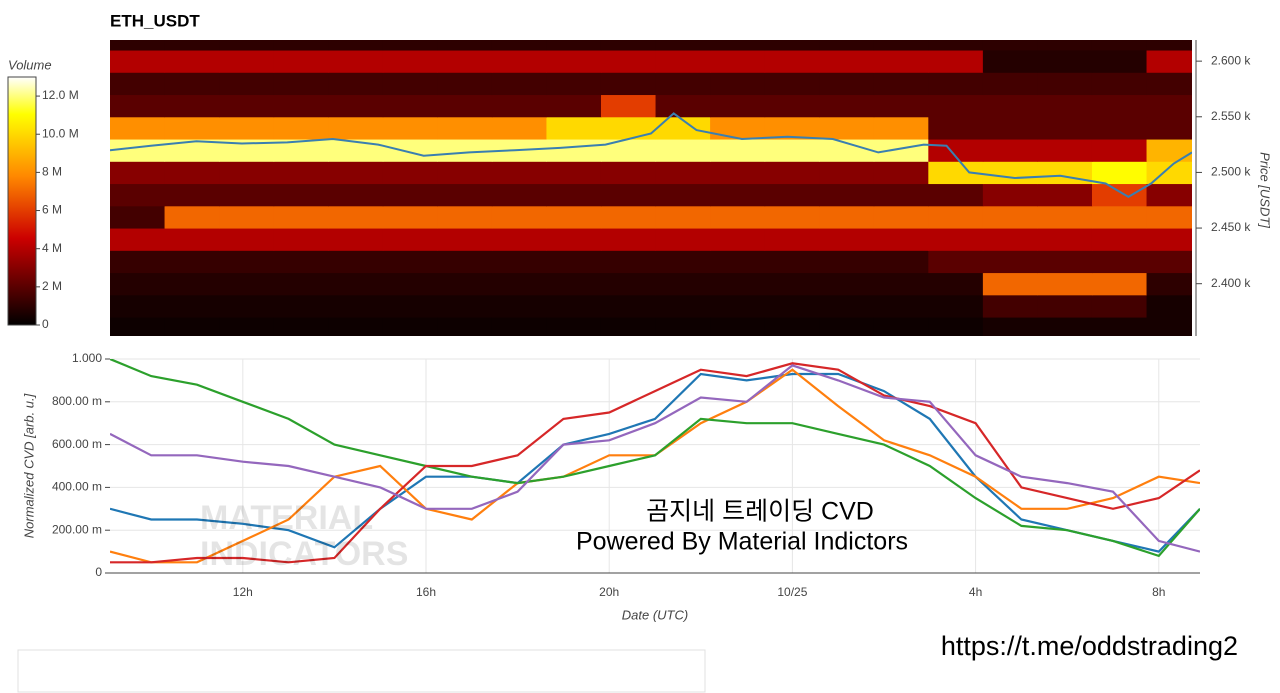  I want to click on x-tick-label: 12h, so click(243, 592).